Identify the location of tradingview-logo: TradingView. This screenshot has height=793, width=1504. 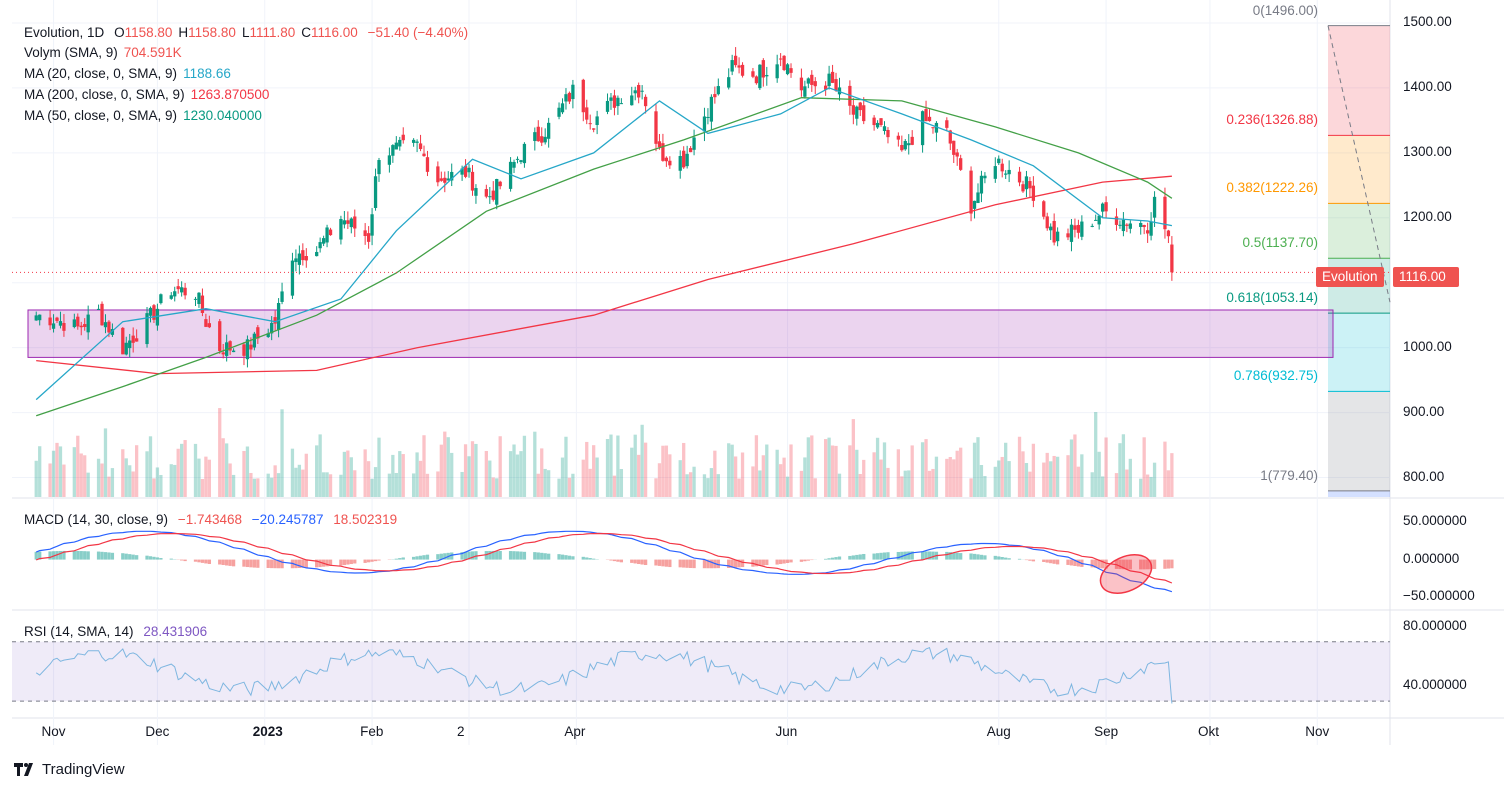
(69, 769).